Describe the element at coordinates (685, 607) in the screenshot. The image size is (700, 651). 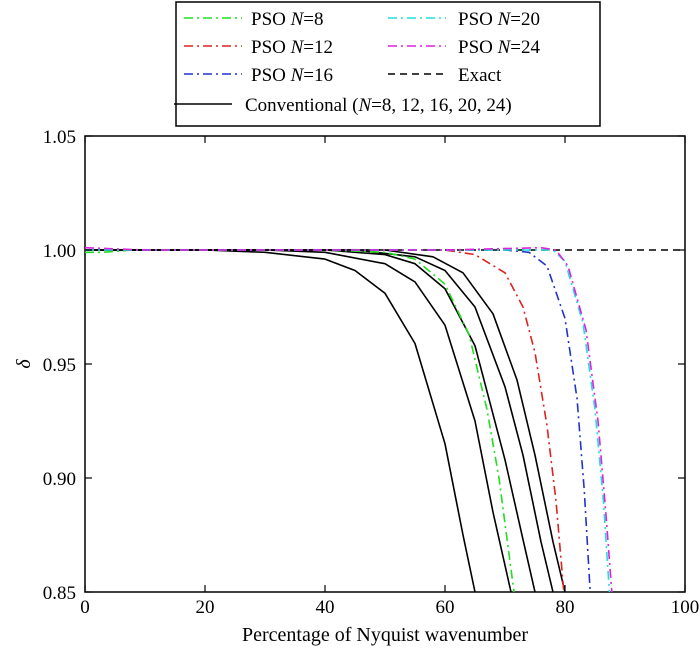
I see `x-tick-label: 100` at that location.